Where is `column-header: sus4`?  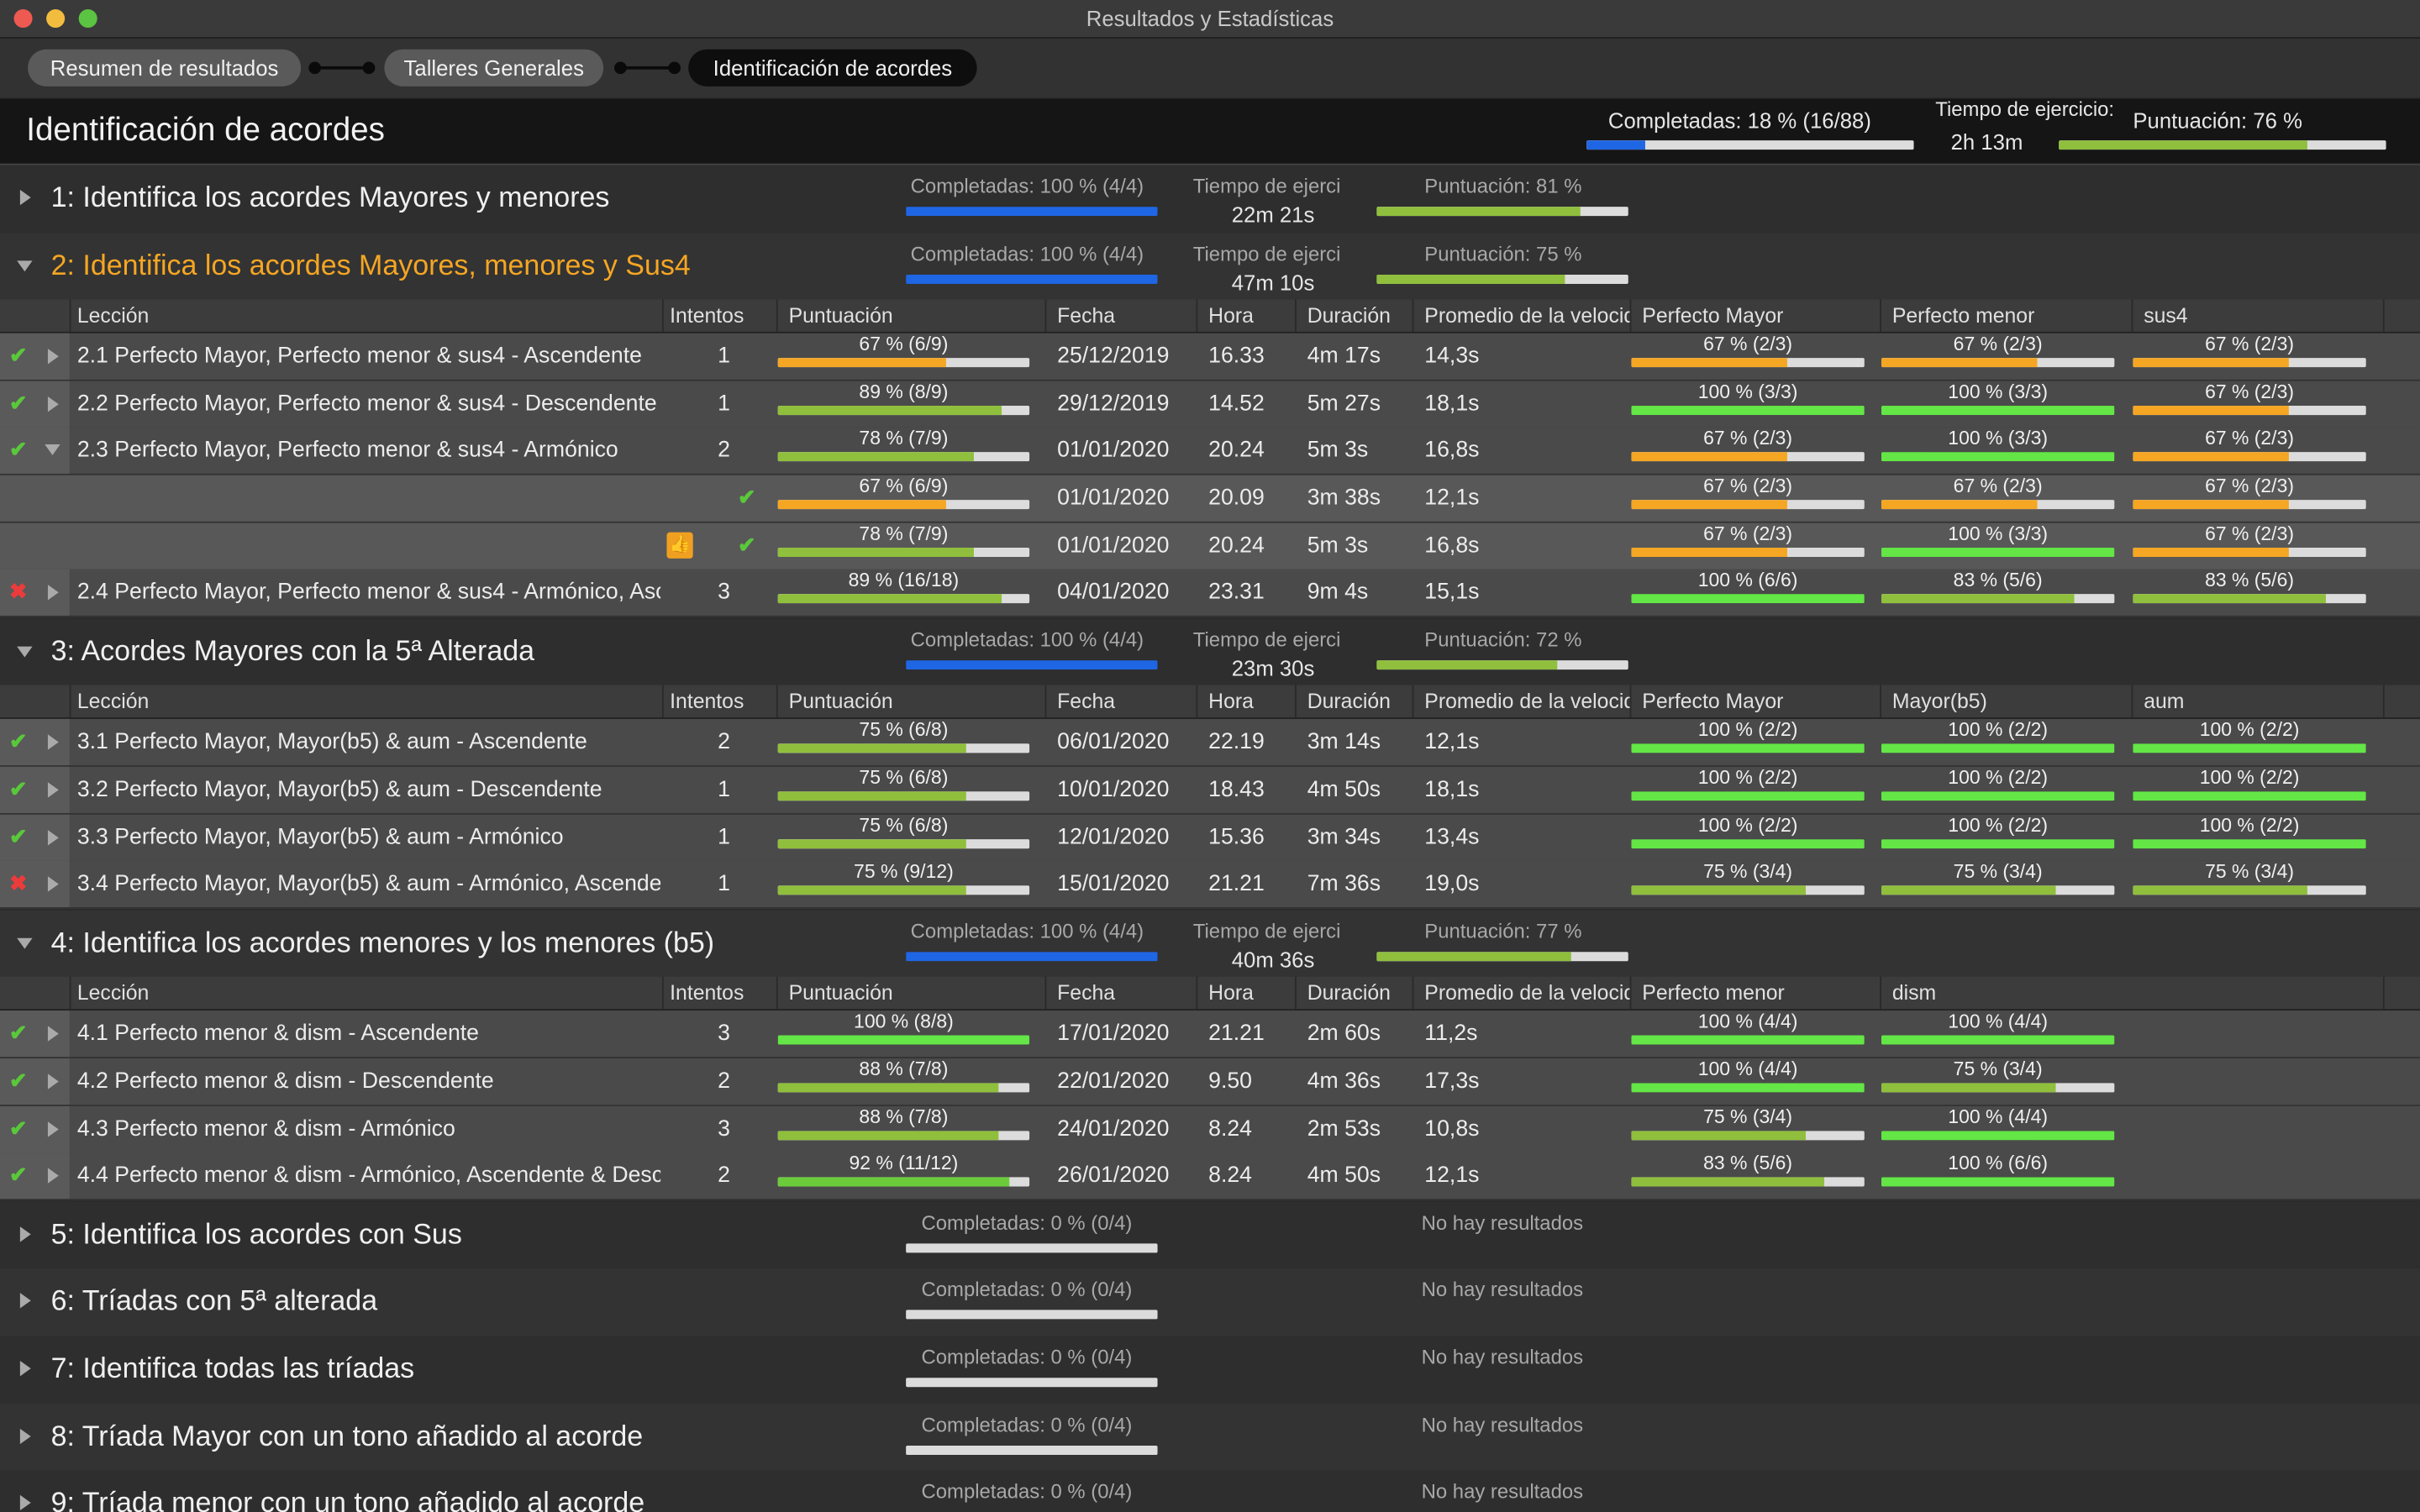 column-header: sus4 is located at coordinates (2166, 316).